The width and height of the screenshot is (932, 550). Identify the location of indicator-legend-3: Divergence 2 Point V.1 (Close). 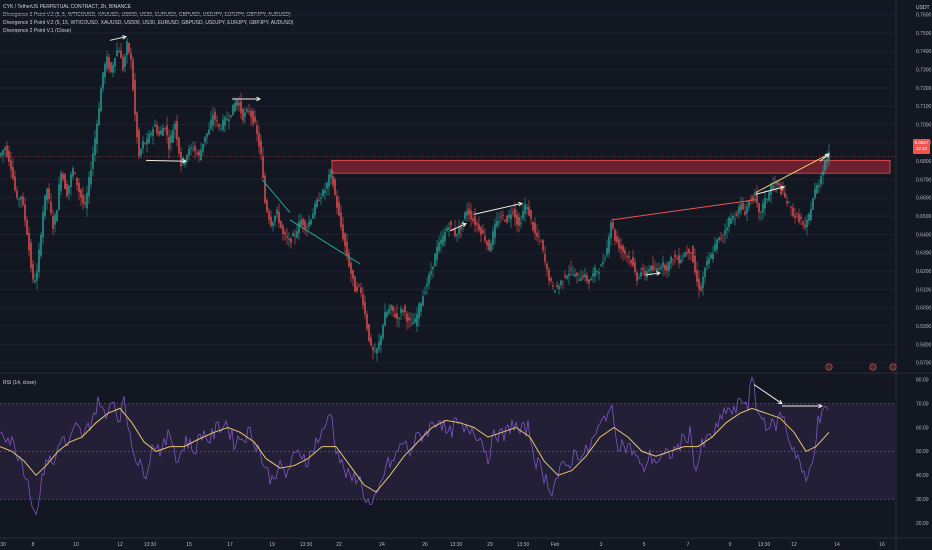
(37, 31).